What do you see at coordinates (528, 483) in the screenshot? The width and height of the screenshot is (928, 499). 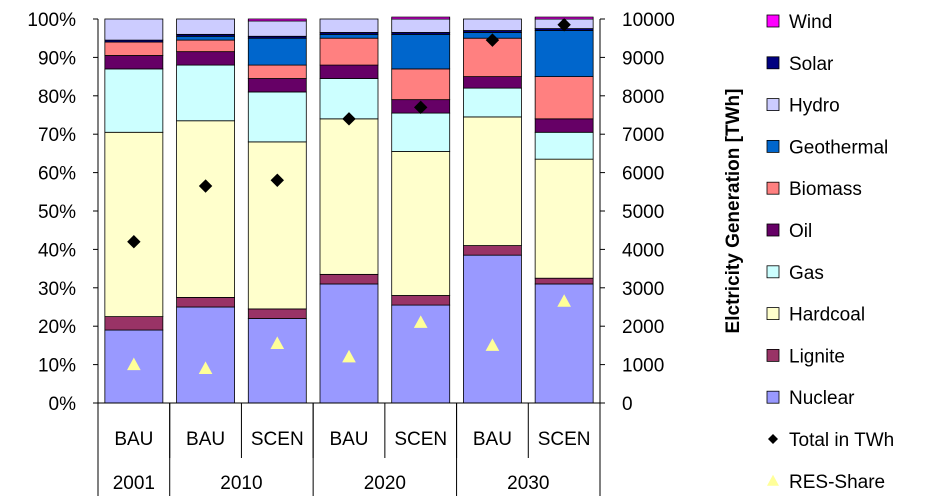 I see `year-label: 2030` at bounding box center [528, 483].